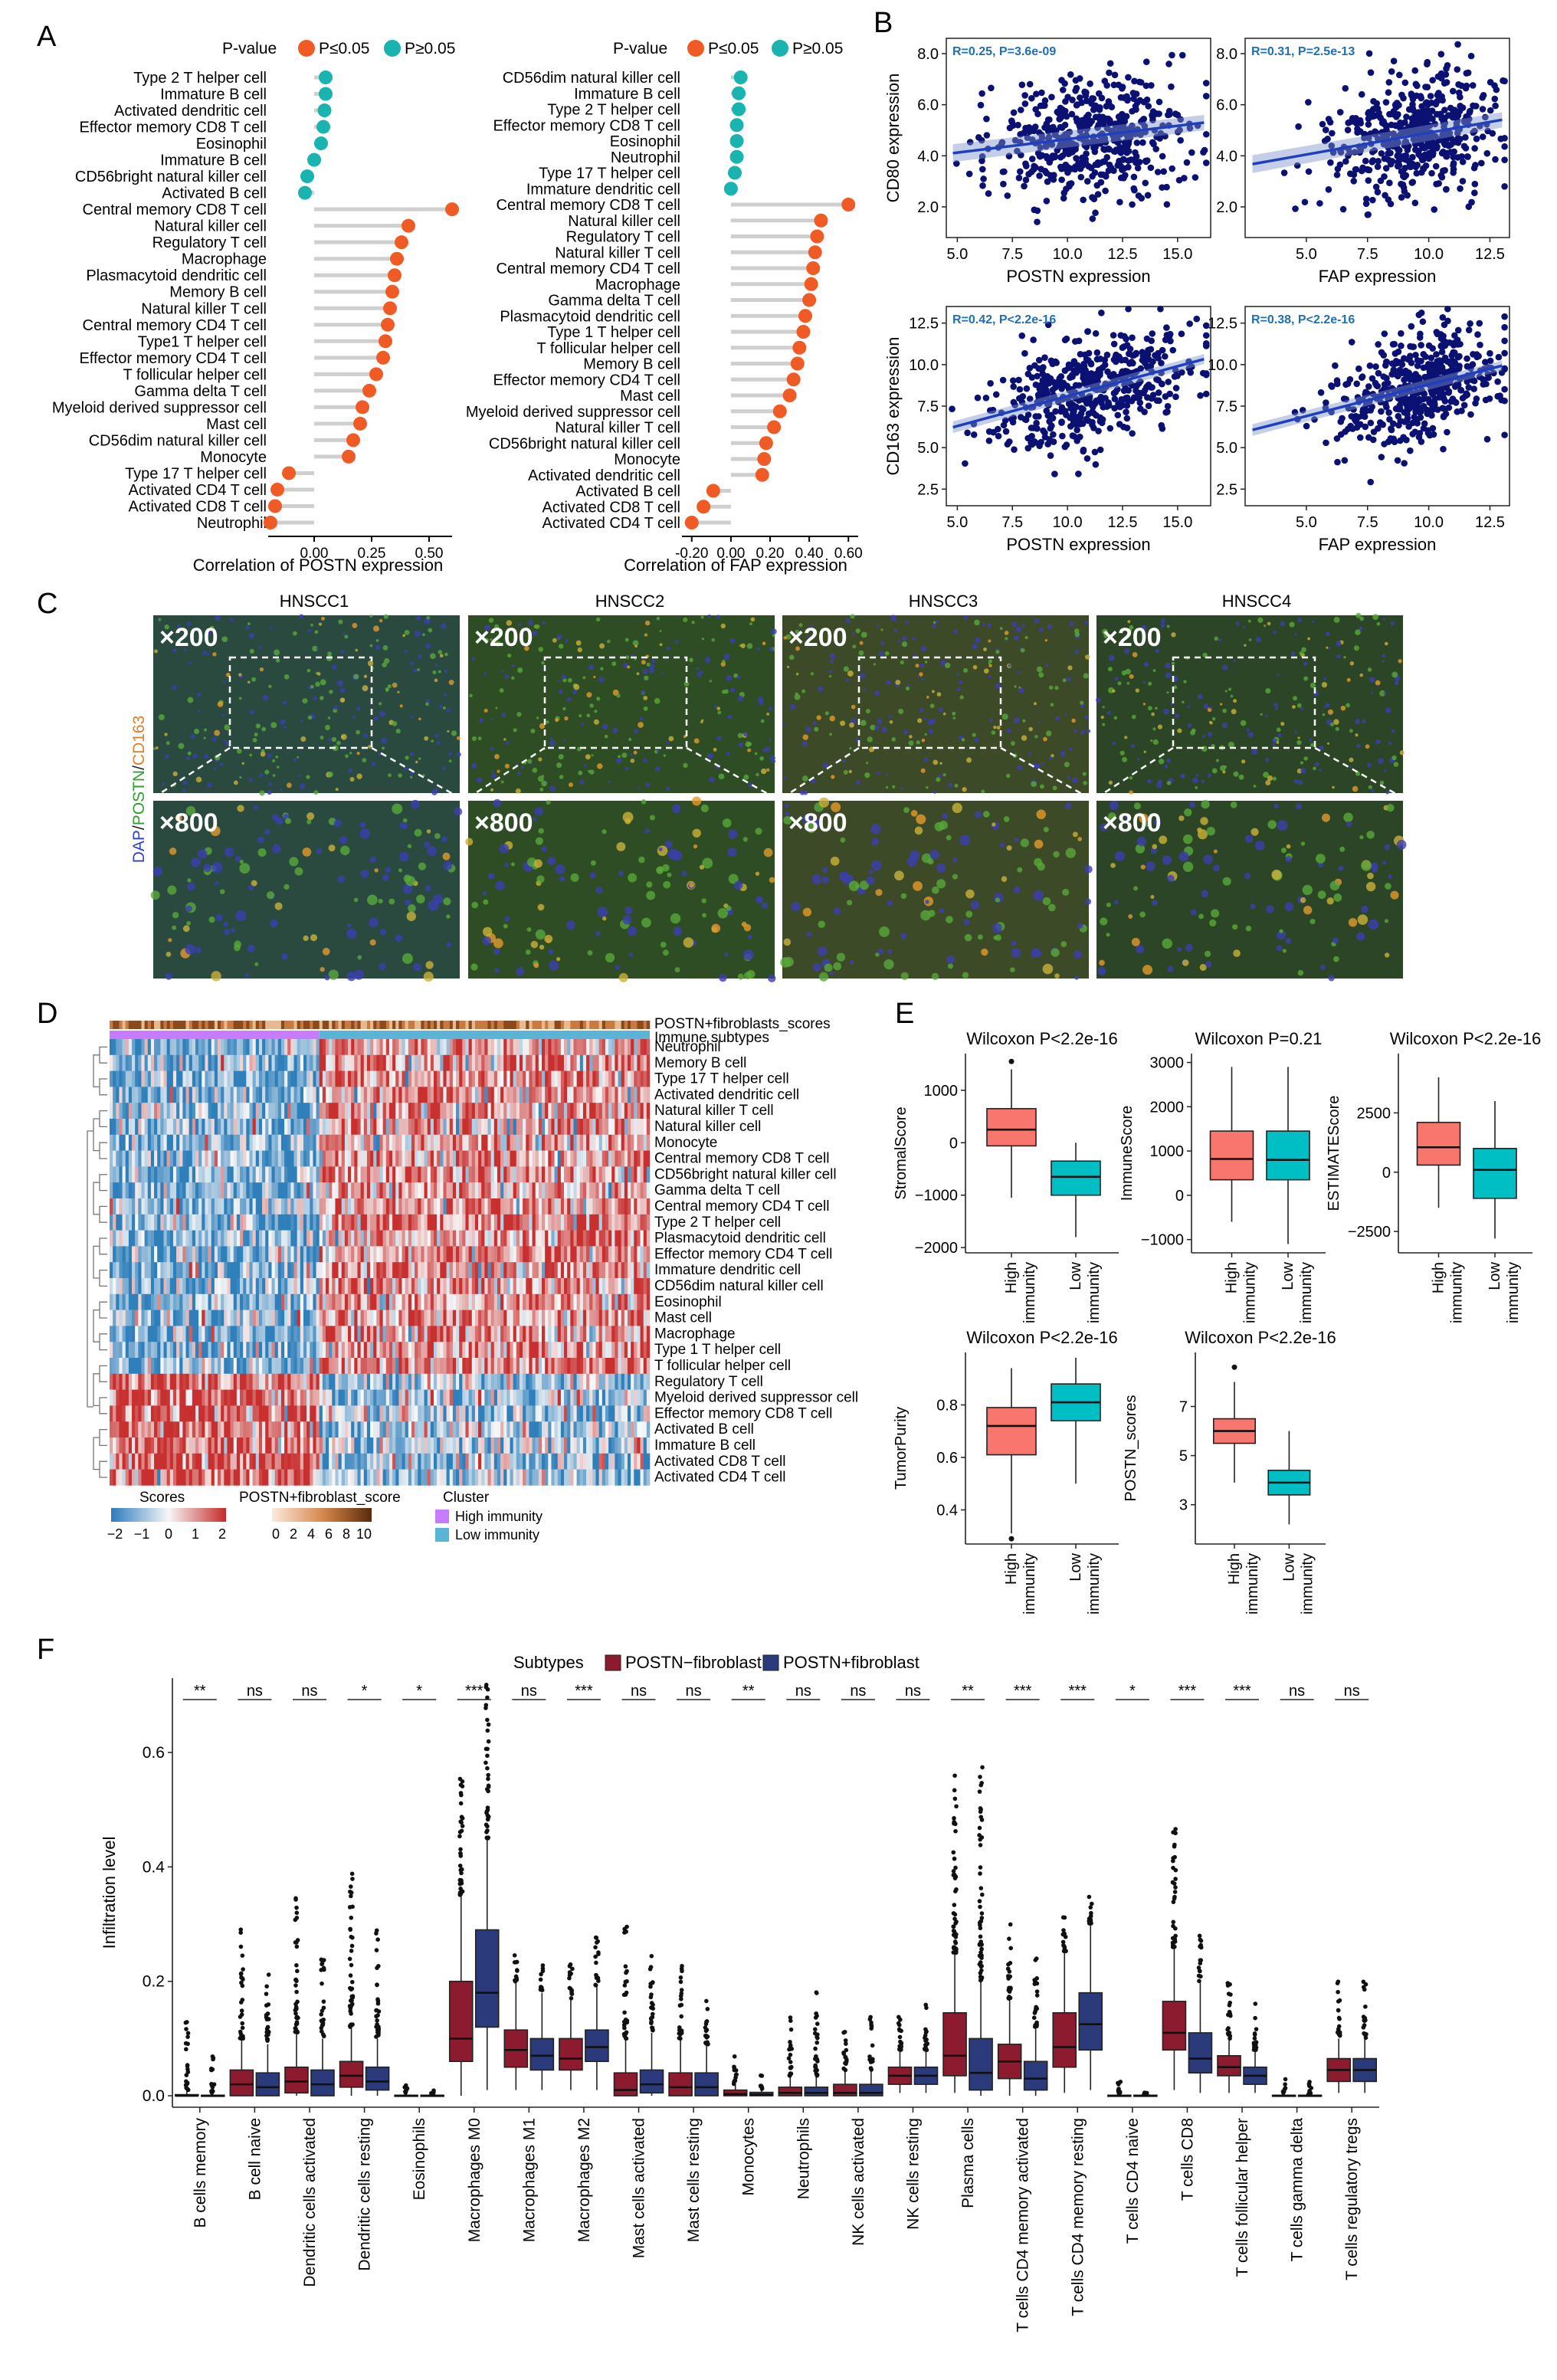  I want to click on row-label: Natural killer cell, so click(624, 221).